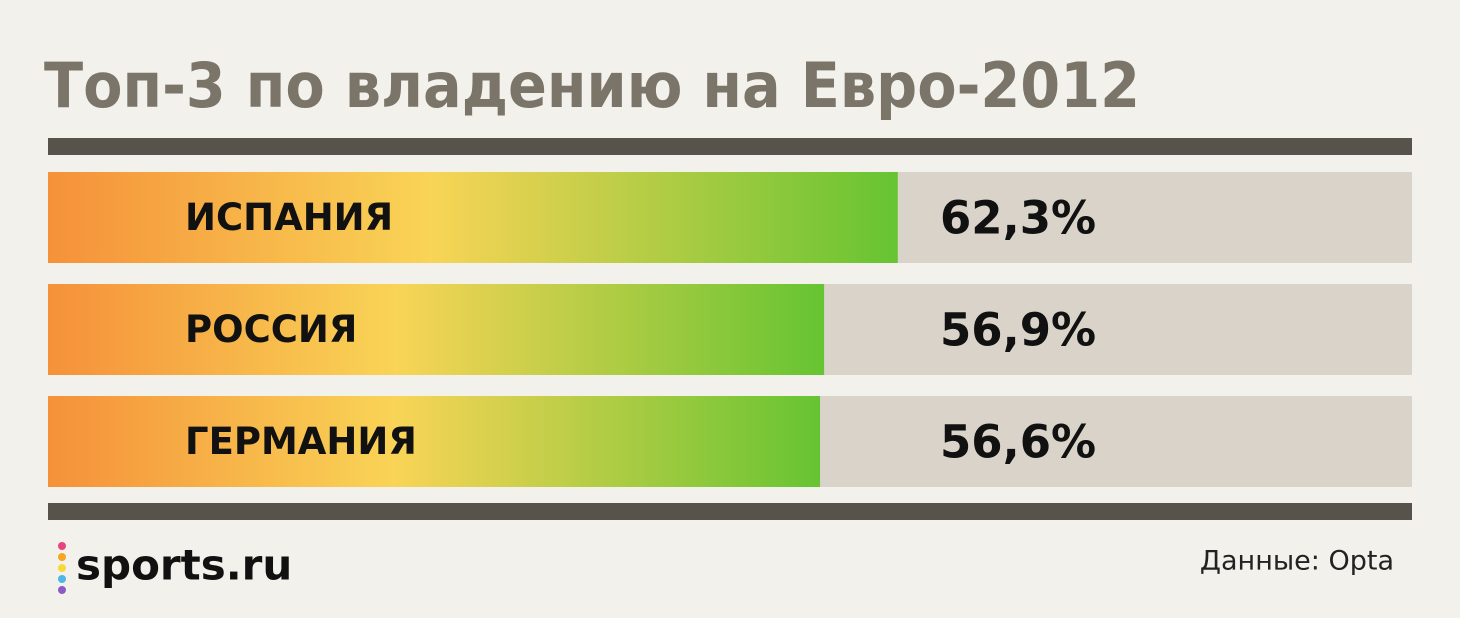  I want to click on value-label: 56,9%, so click(1018, 330).